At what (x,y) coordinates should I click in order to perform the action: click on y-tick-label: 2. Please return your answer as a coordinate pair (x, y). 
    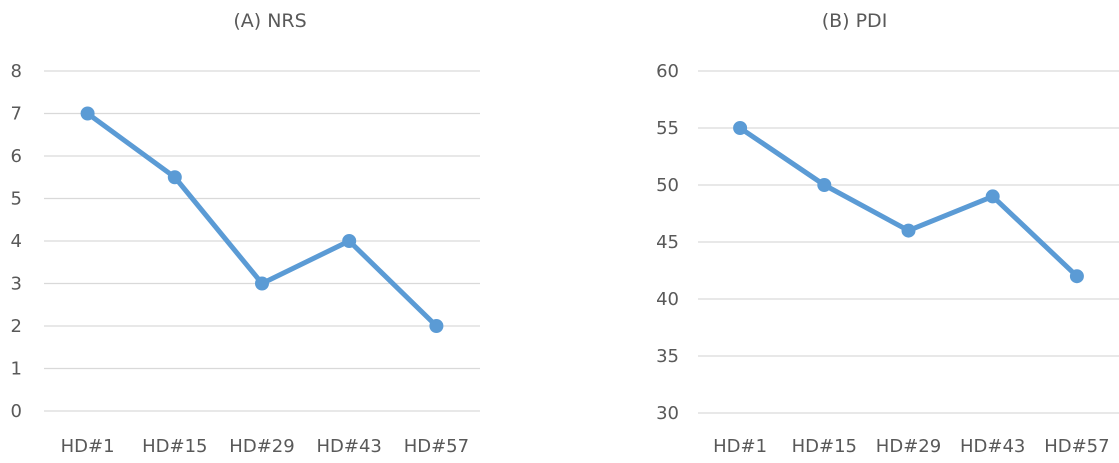
    Looking at the image, I should click on (16, 326).